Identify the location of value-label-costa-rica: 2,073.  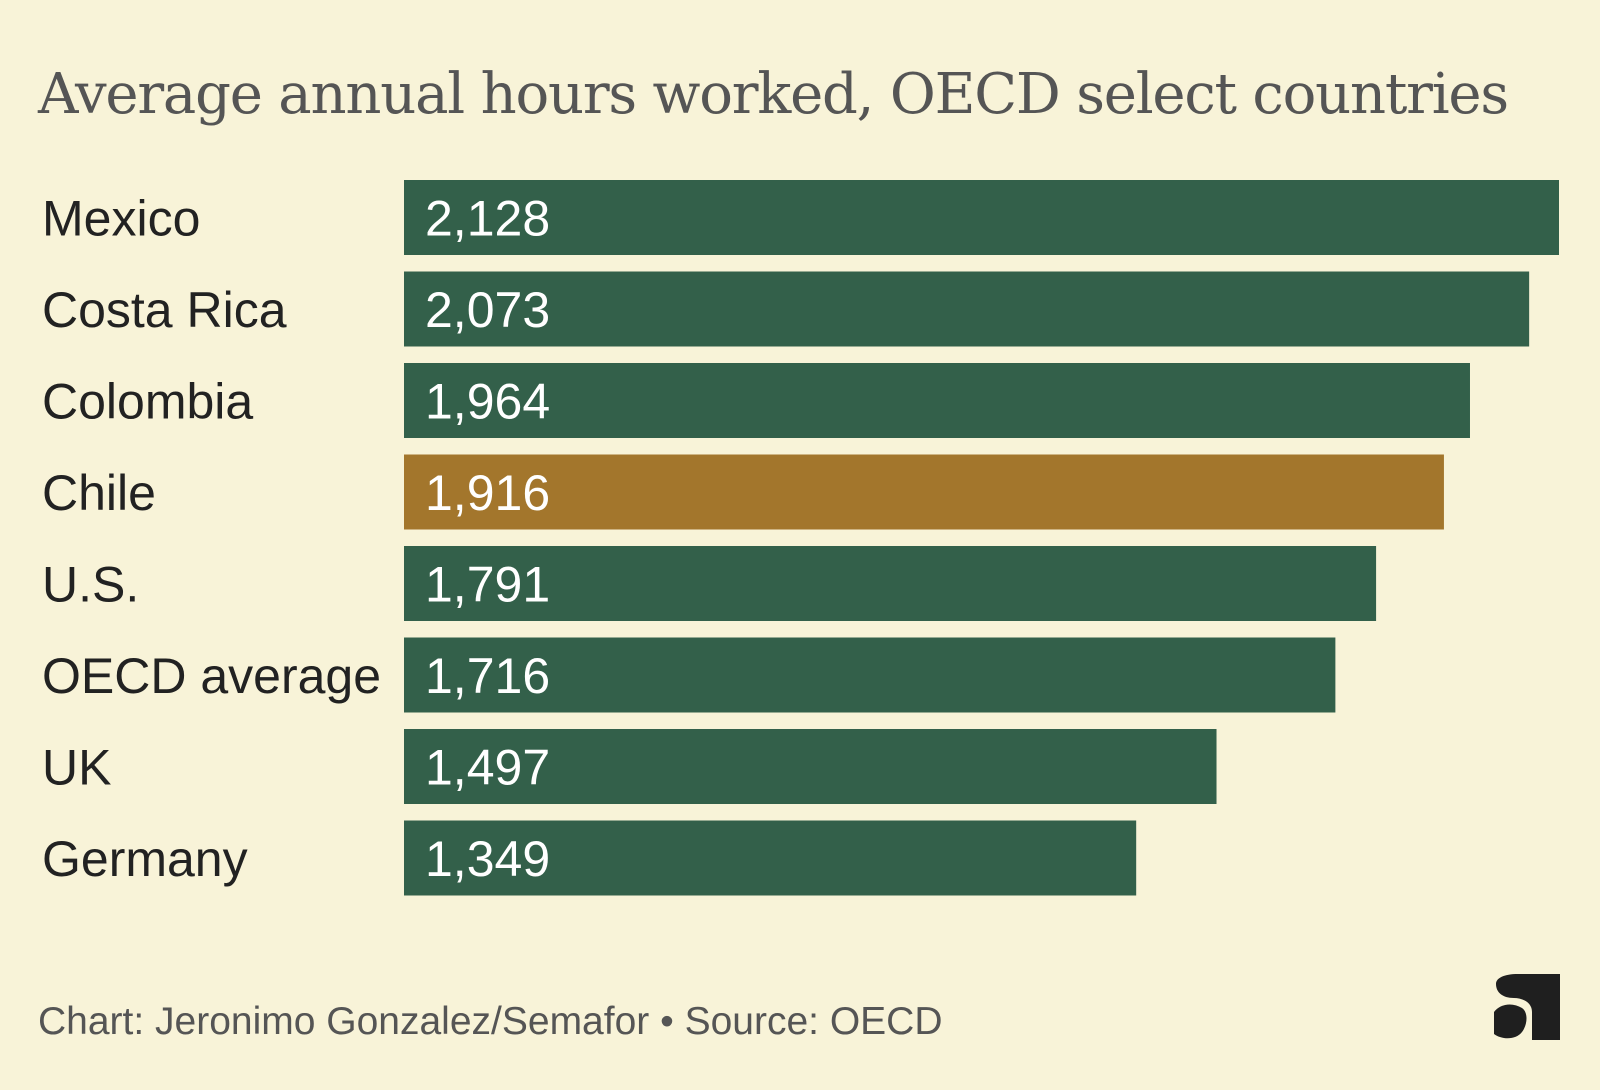
(487, 310).